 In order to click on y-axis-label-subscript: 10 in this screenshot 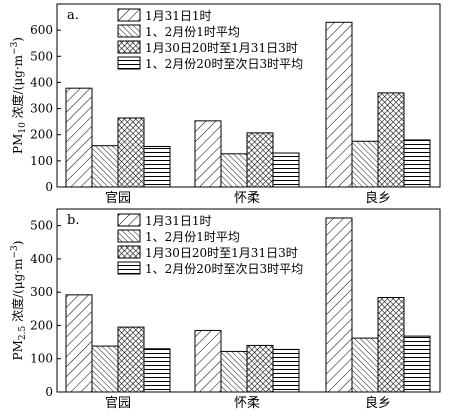, I will do `click(23, 128)`.